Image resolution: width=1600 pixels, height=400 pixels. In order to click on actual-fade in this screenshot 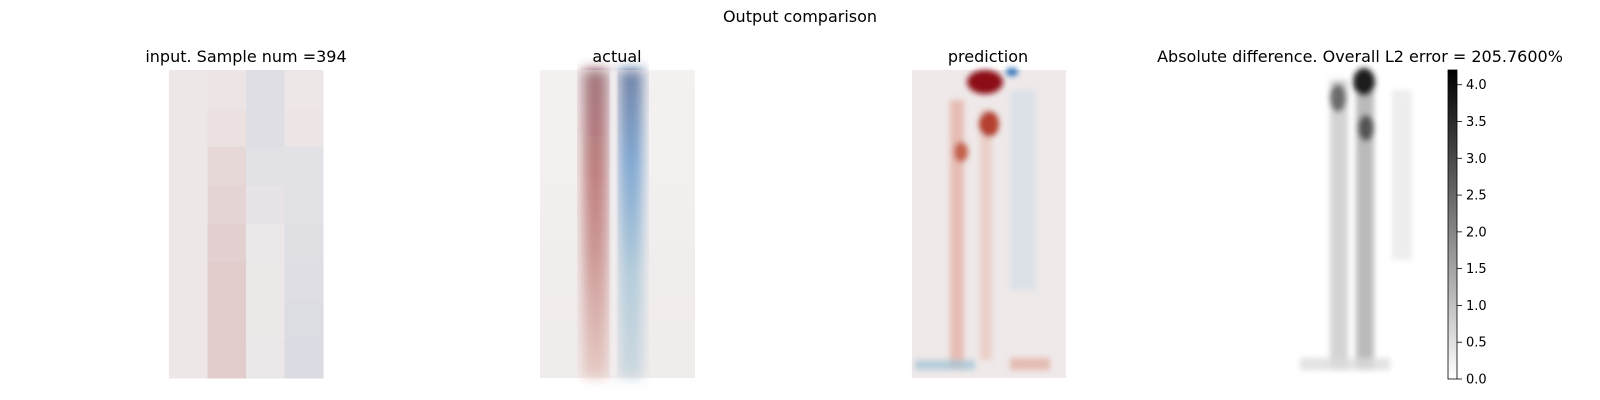, I will do `click(617, 224)`.